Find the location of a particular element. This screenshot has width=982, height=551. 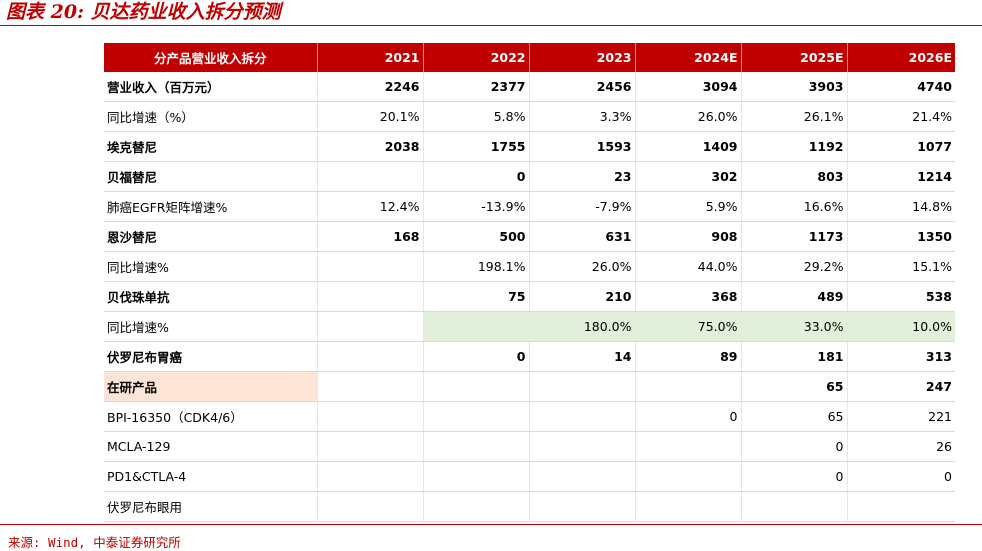

table-row: PD1&CTLA-4 0 0 is located at coordinates (529, 476).